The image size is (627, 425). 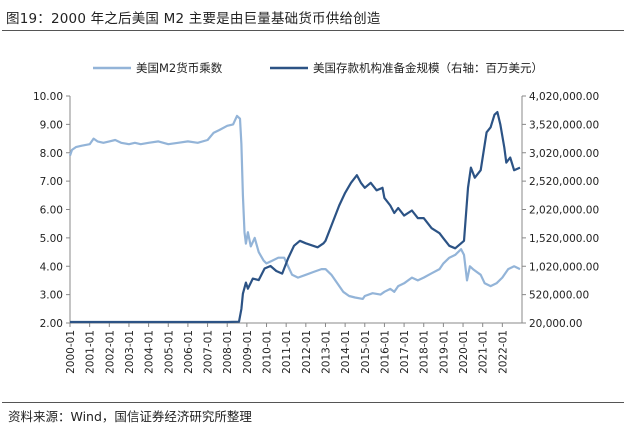 I want to click on y-left-tick-label: 4.00, so click(x=51, y=267).